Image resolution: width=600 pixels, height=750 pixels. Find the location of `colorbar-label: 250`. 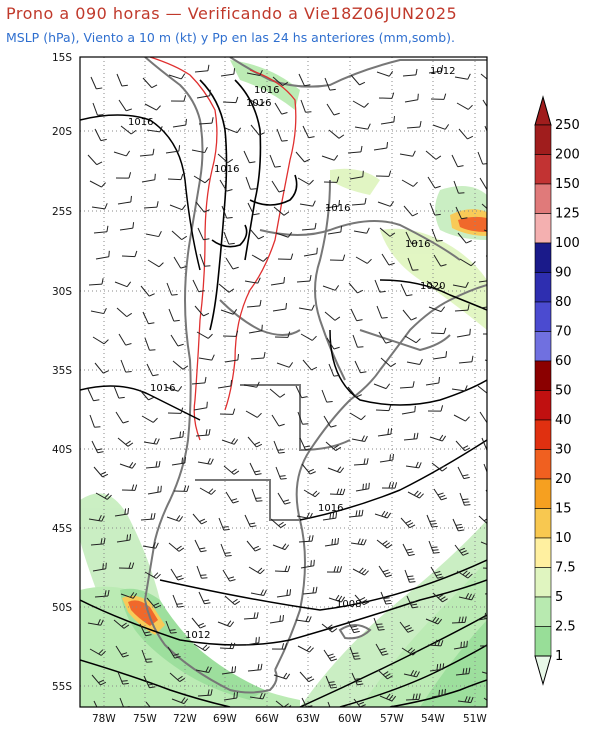

colorbar-label: 250 is located at coordinates (567, 125).